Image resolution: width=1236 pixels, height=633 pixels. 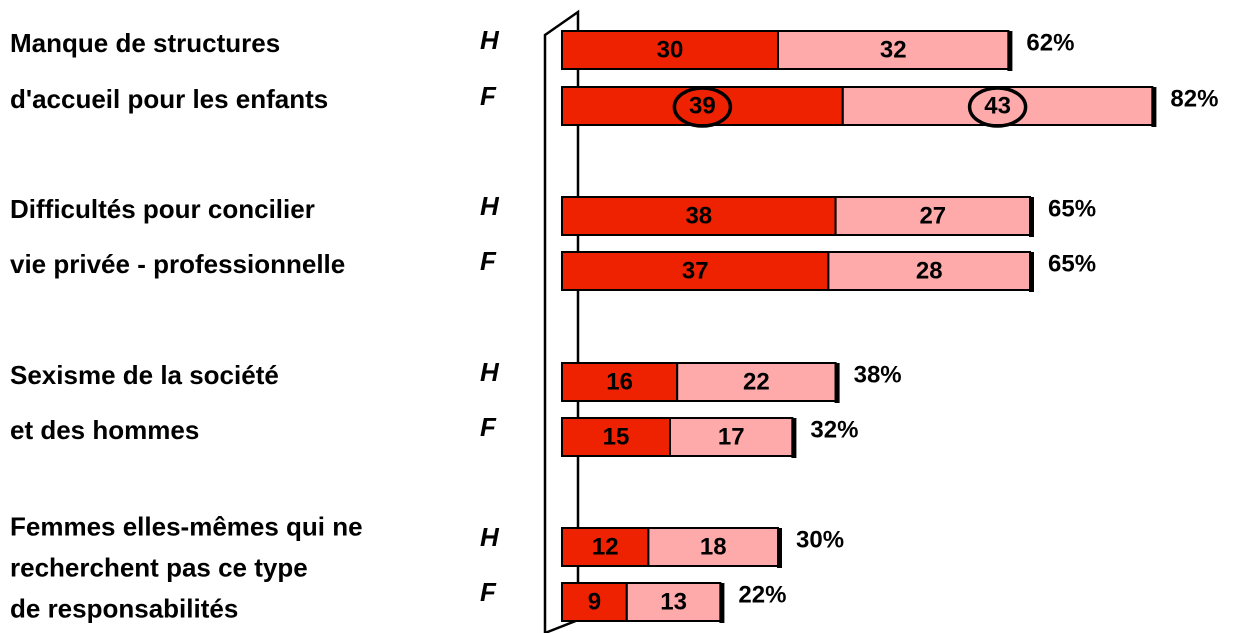 I want to click on group-label: vie privée - professionnelle, so click(x=177, y=264).